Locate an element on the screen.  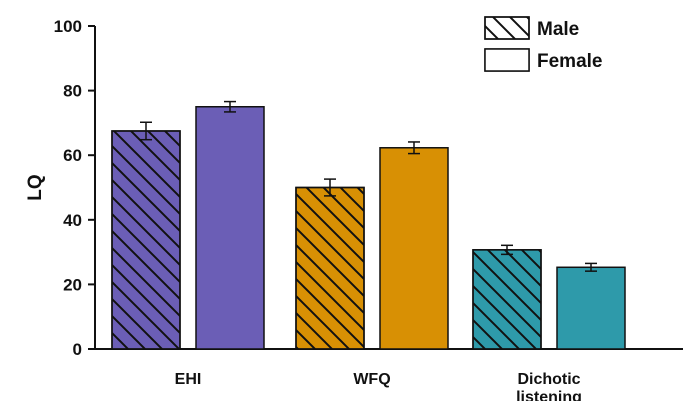
x-tick-label: EHI is located at coordinates (188, 379).